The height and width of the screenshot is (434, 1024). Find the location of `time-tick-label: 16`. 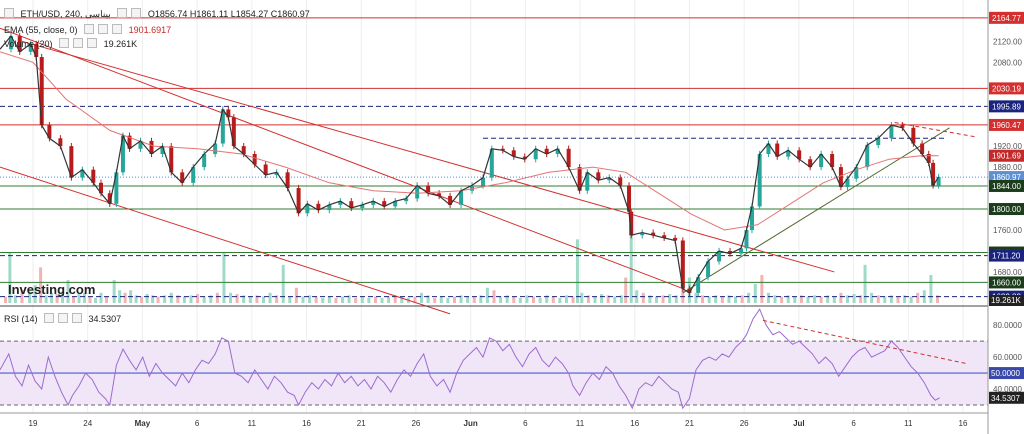

time-tick-label: 16 is located at coordinates (963, 423).